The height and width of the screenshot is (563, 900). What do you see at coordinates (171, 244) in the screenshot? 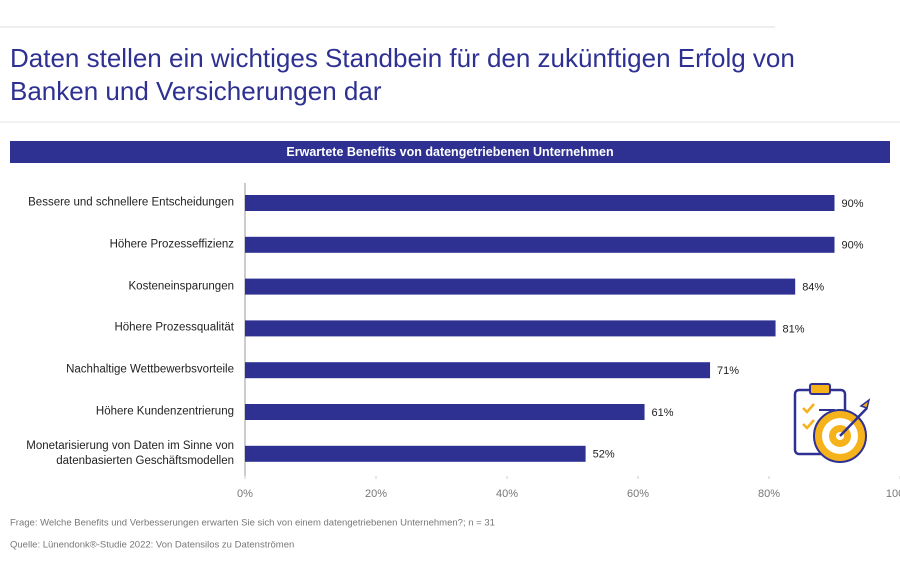
I see `category-label: Höhere Prozesseffizienz` at bounding box center [171, 244].